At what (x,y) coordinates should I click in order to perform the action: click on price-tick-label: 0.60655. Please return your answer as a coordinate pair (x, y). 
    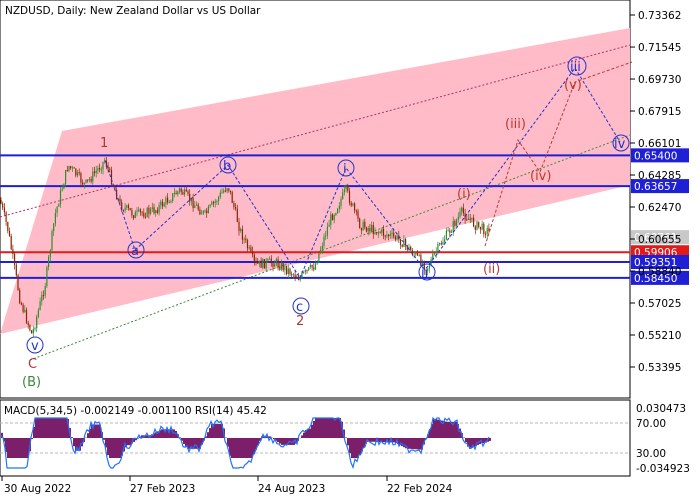
    Looking at the image, I should click on (659, 240).